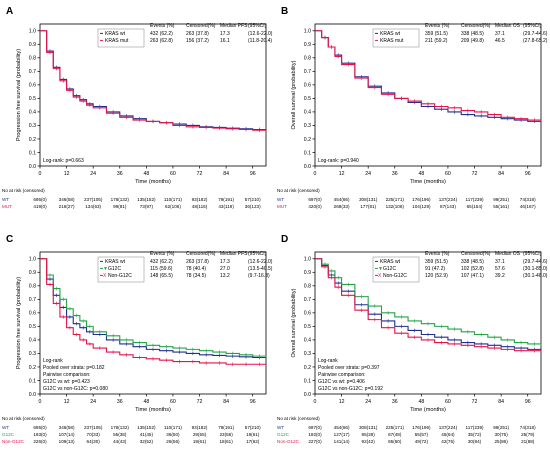  What do you see at coordinates (32, 126) in the screenshot?
I see `y-tick-label: 0.3` at bounding box center [32, 126].